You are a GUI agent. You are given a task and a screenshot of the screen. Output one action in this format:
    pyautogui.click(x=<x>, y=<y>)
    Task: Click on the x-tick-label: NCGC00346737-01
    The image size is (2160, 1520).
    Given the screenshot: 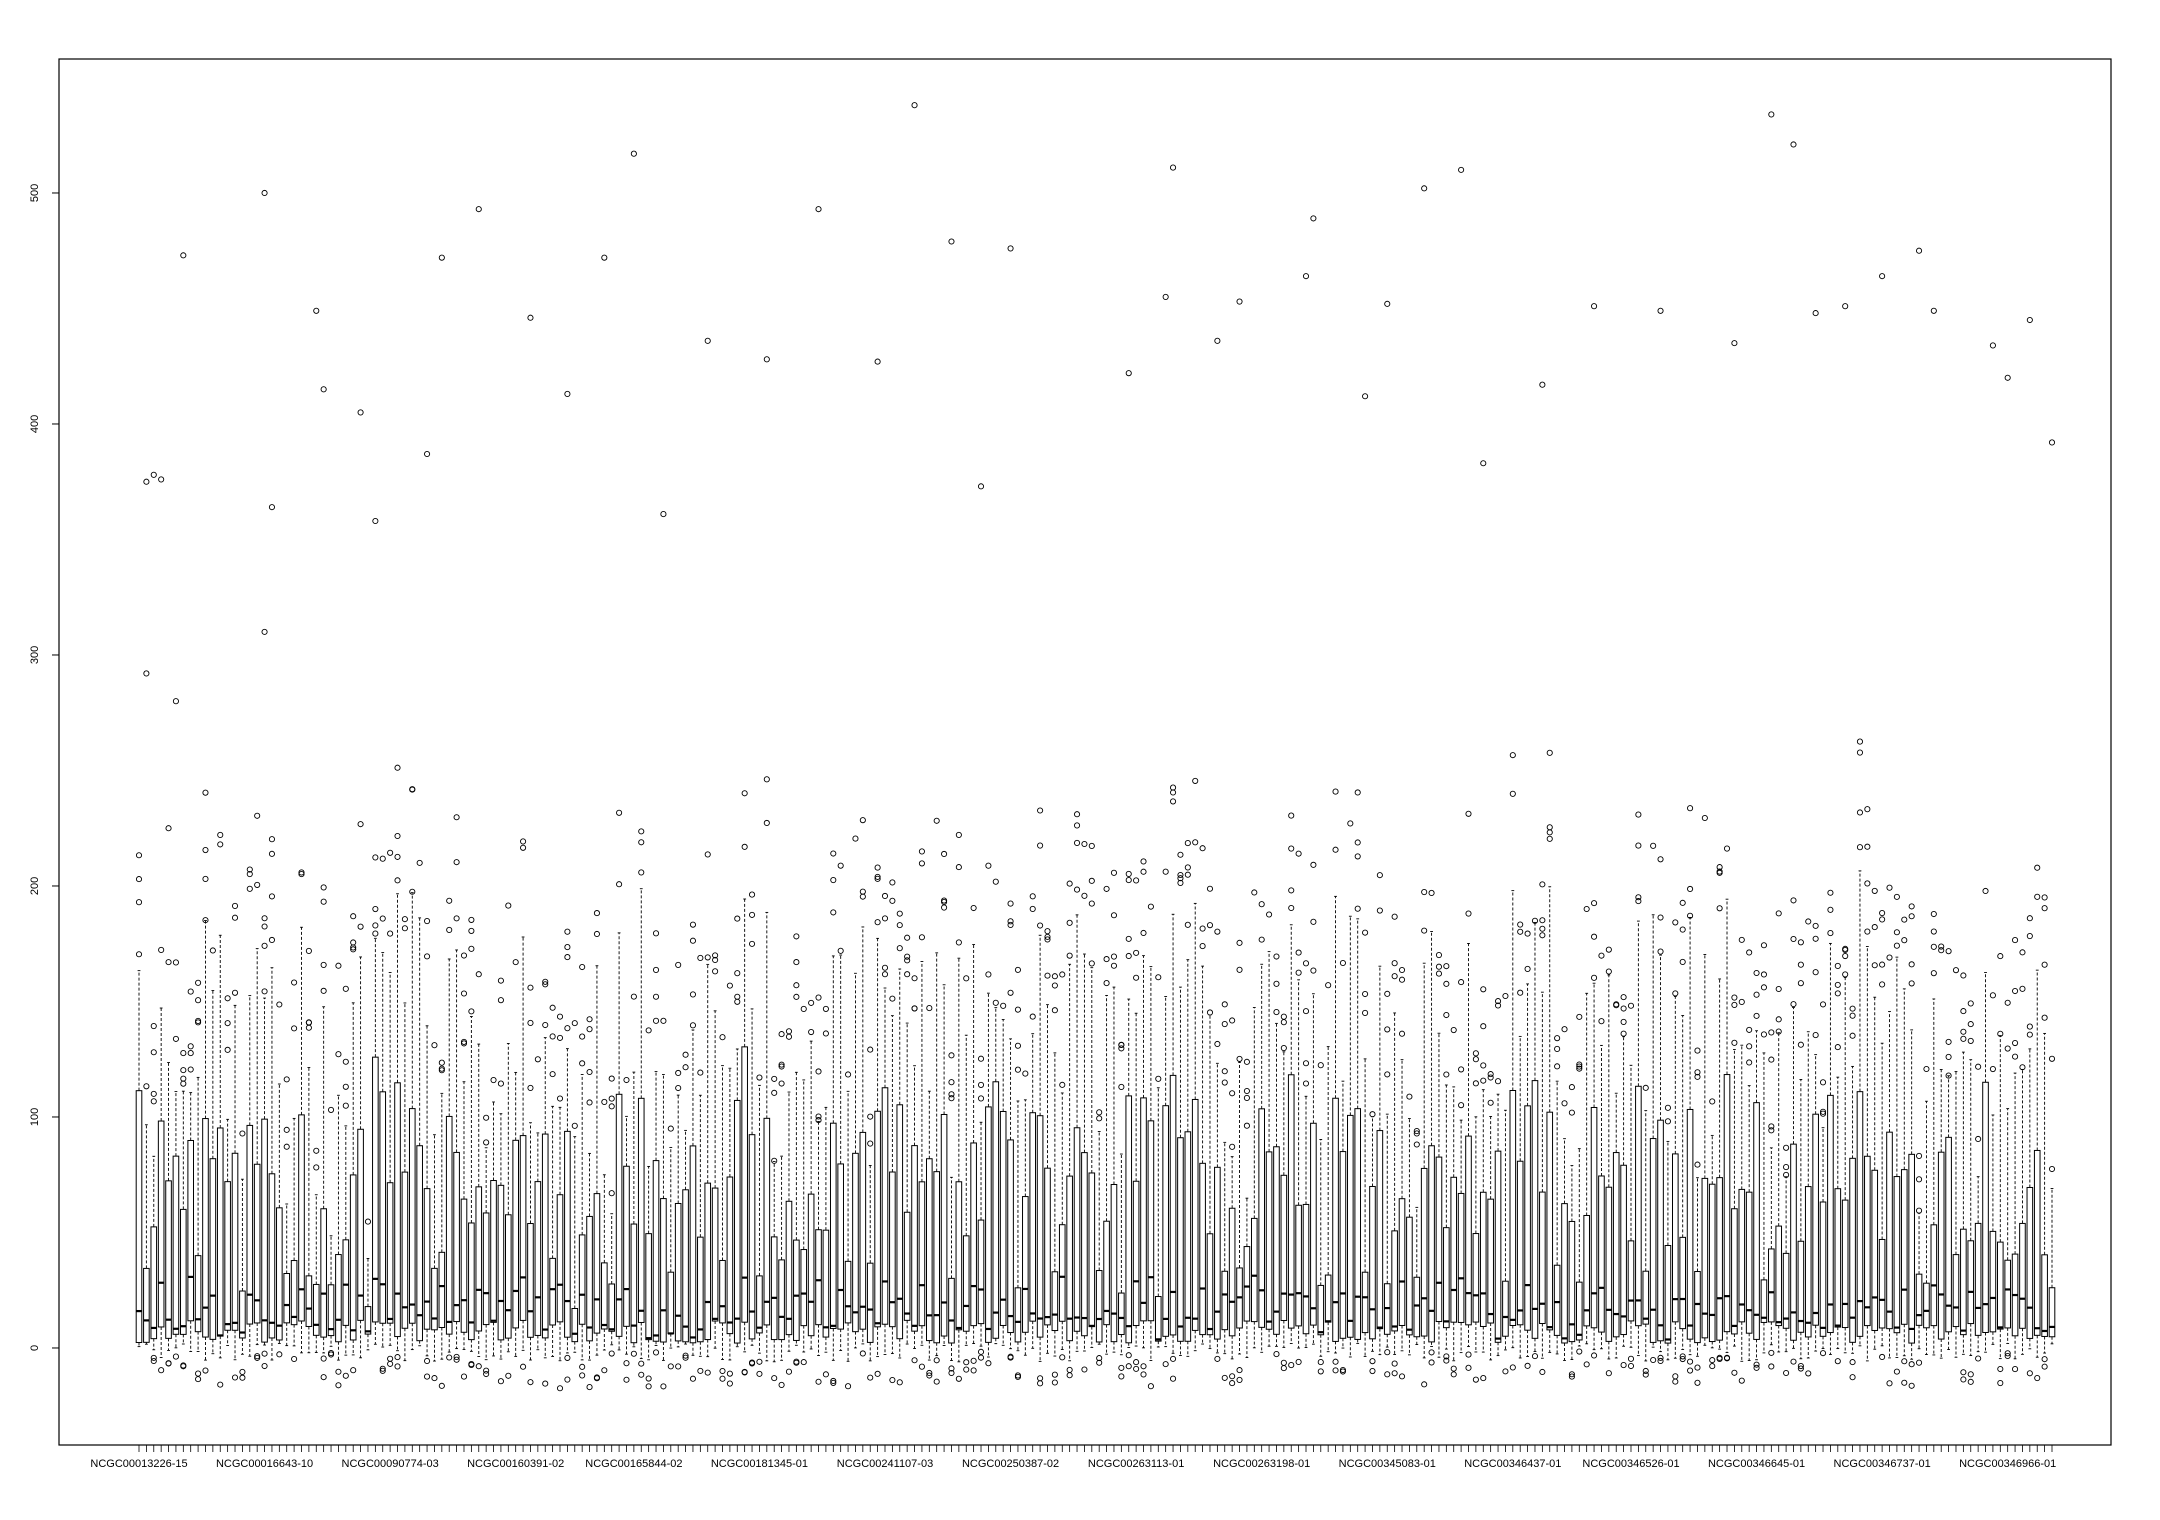 What is the action you would take?
    pyautogui.click(x=1882, y=1464)
    